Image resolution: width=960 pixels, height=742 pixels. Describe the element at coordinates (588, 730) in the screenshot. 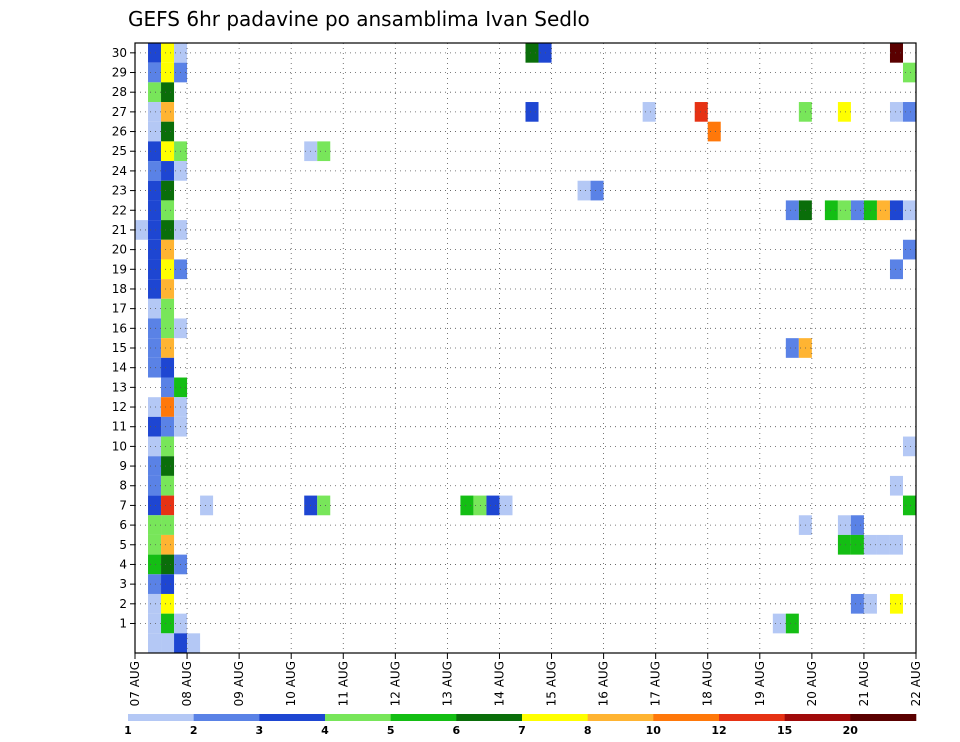

I see `colorbar-label: 8` at that location.